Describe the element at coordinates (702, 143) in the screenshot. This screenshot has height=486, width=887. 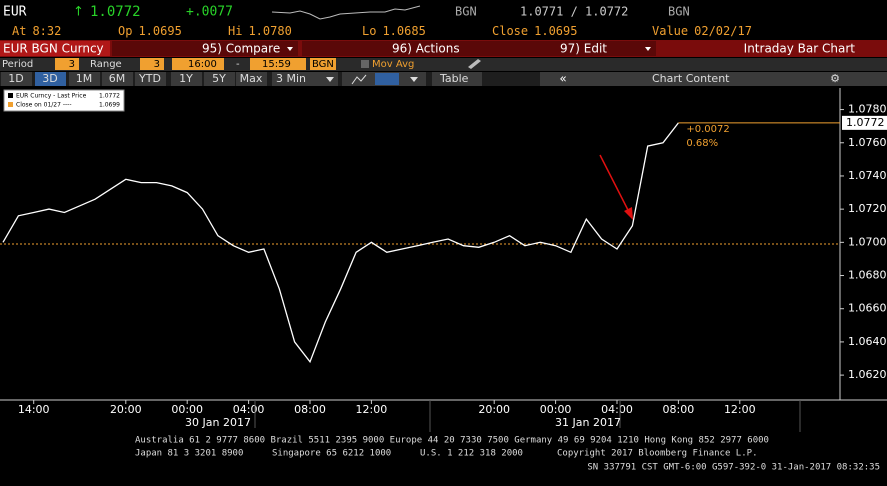
I see `pct-label: 0.68%` at that location.